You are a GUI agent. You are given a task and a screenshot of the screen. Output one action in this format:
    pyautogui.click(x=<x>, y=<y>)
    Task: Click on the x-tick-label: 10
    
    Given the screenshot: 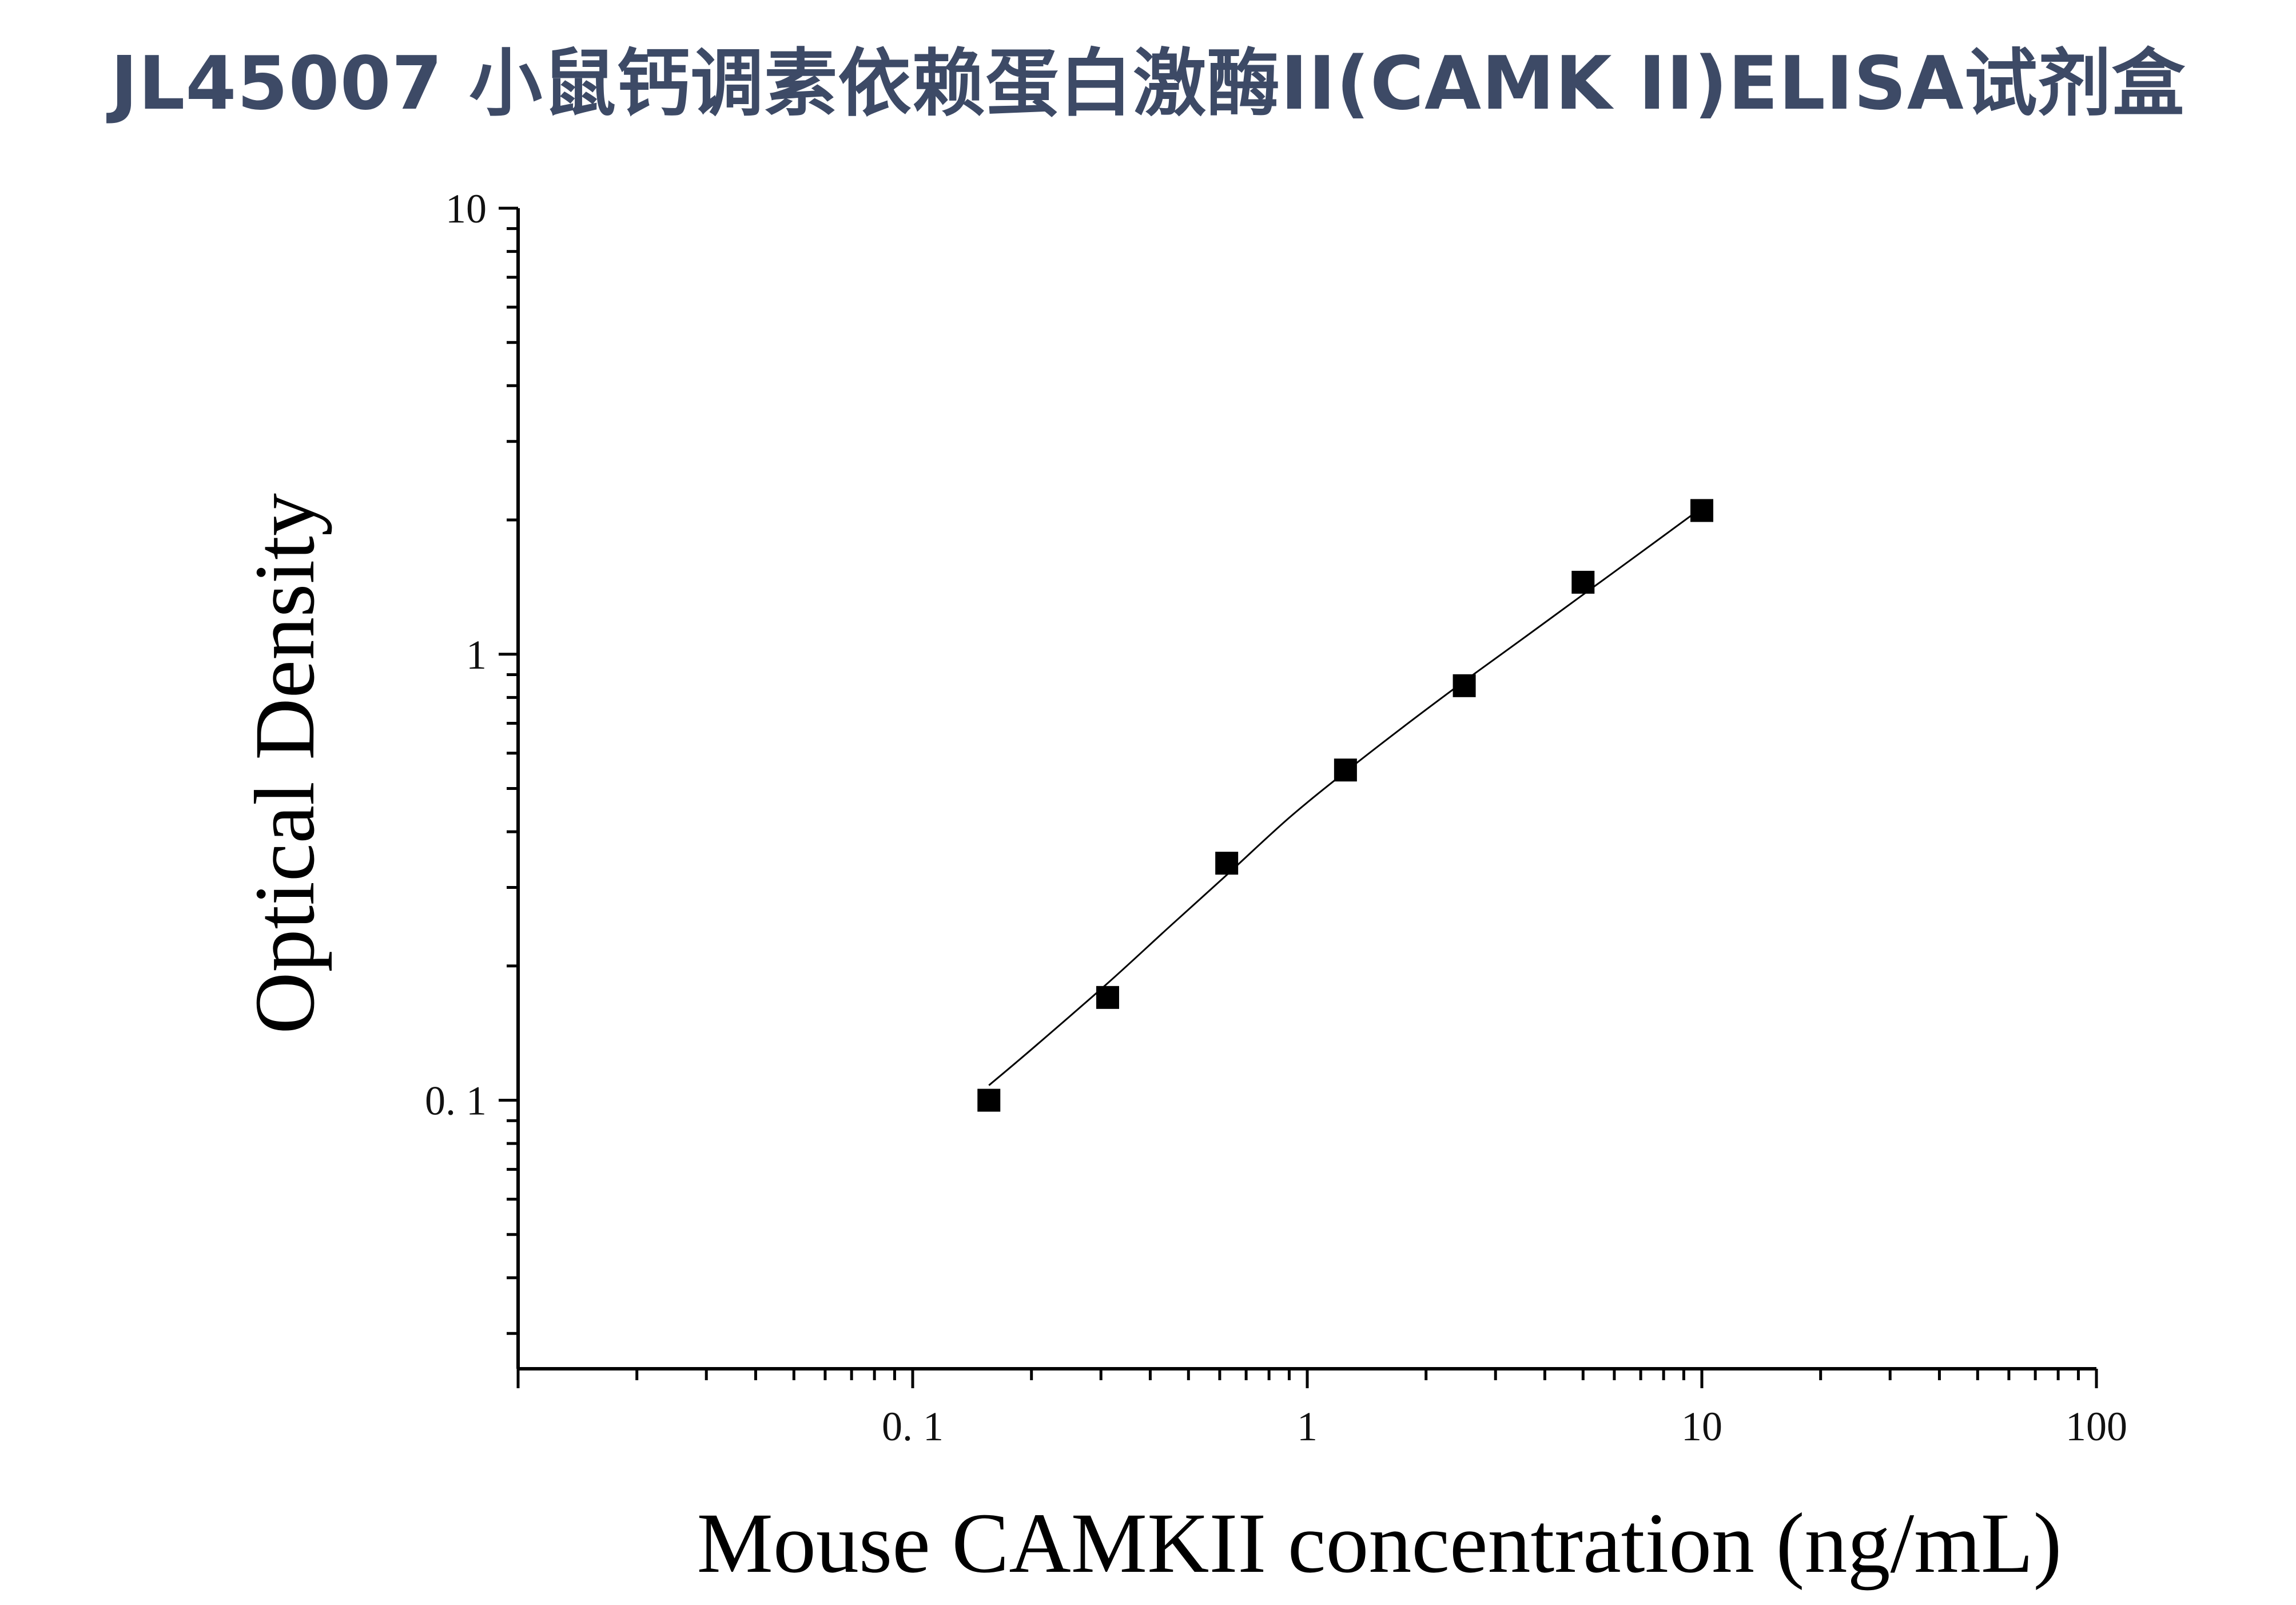 What is the action you would take?
    pyautogui.click(x=1702, y=1426)
    